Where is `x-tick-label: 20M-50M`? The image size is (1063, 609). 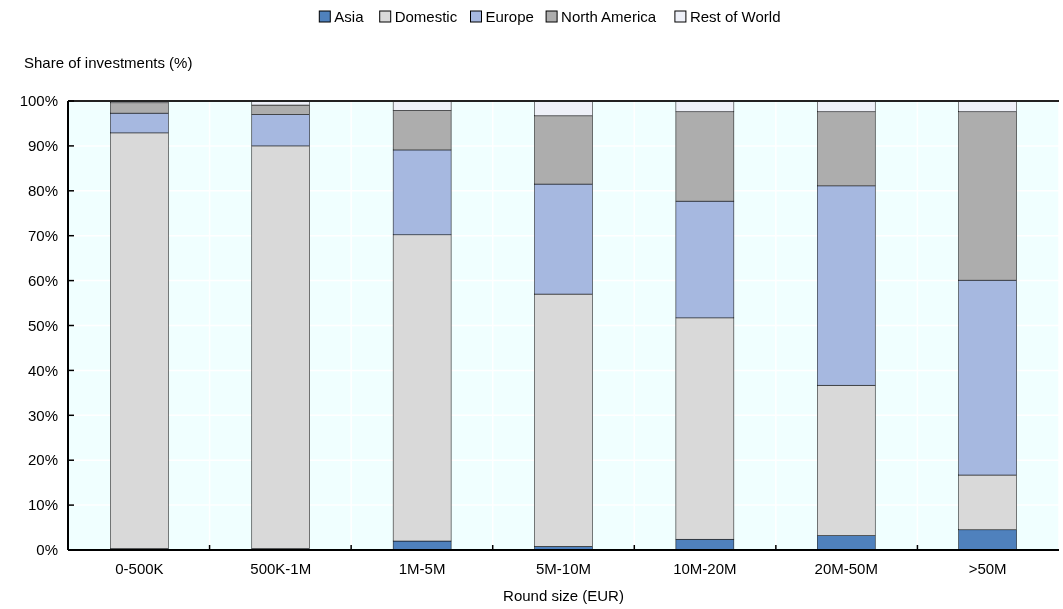 x-tick-label: 20M-50M is located at coordinates (846, 568).